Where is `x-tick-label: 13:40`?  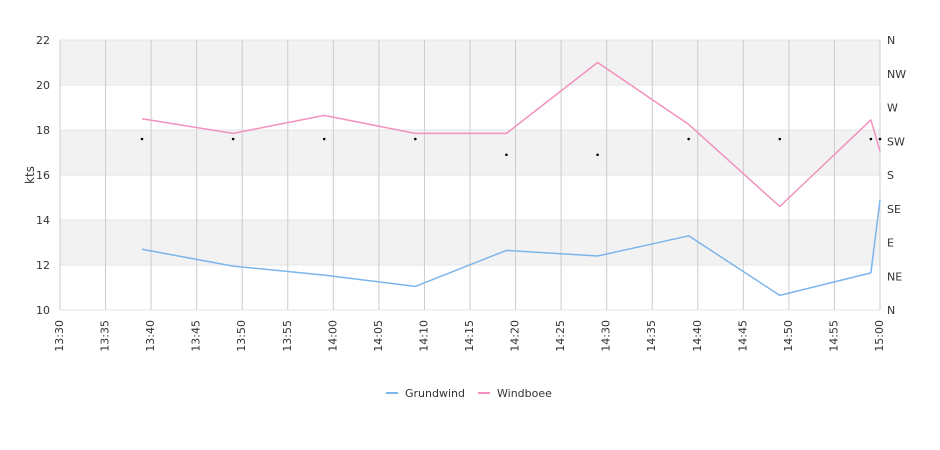 x-tick-label: 13:40 is located at coordinates (150, 336).